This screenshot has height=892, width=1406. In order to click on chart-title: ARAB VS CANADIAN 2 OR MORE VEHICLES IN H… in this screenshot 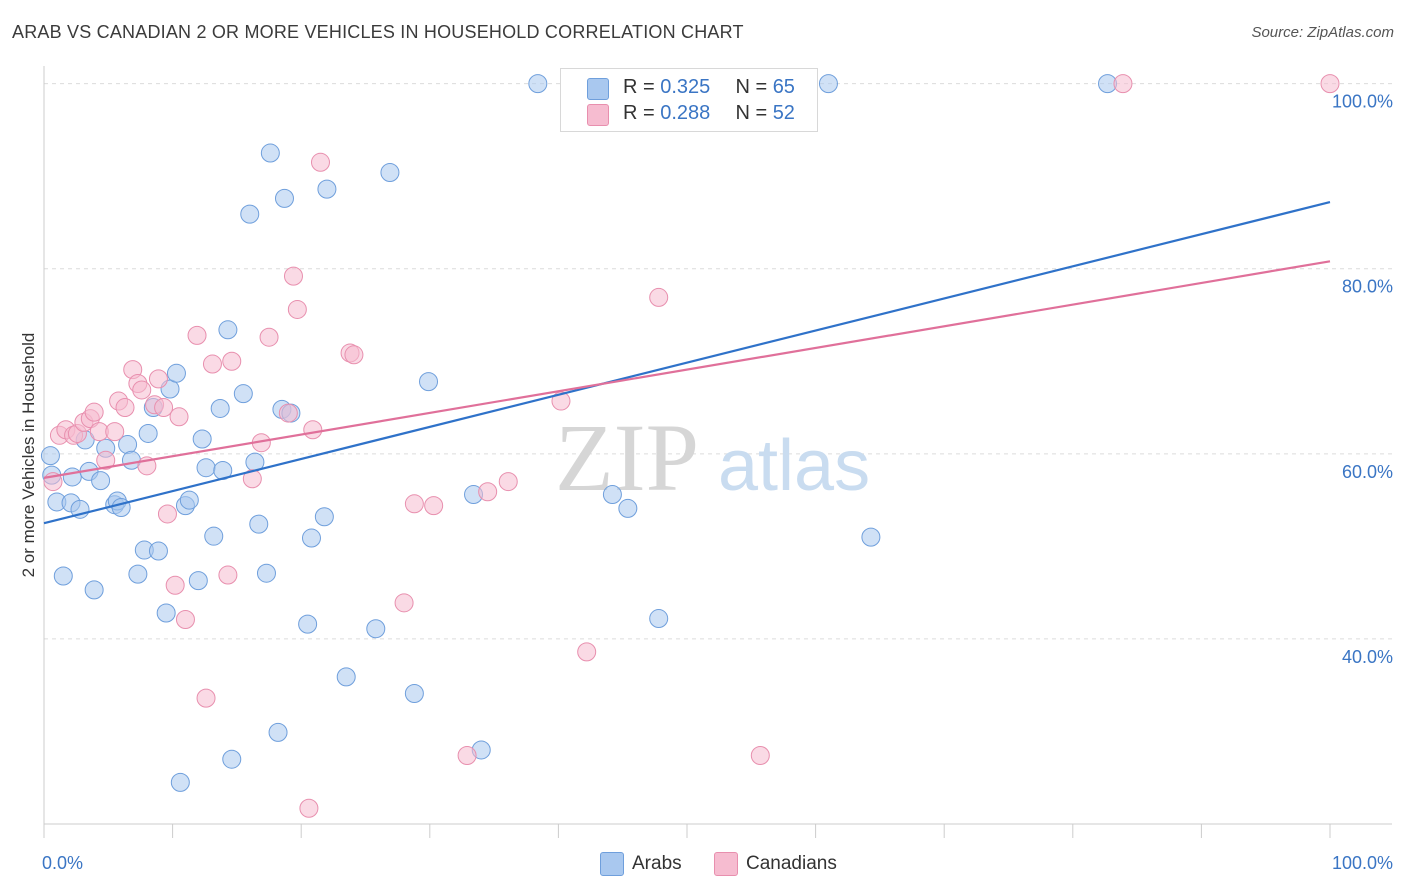, I will do `click(378, 32)`.